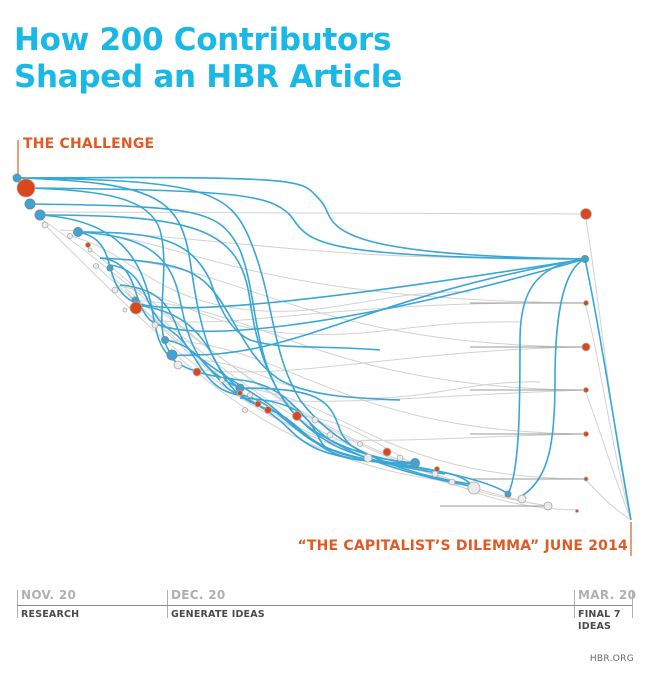 This screenshot has width=650, height=680. What do you see at coordinates (203, 40) in the screenshot?
I see `title-line-1: How 200 Contributors` at bounding box center [203, 40].